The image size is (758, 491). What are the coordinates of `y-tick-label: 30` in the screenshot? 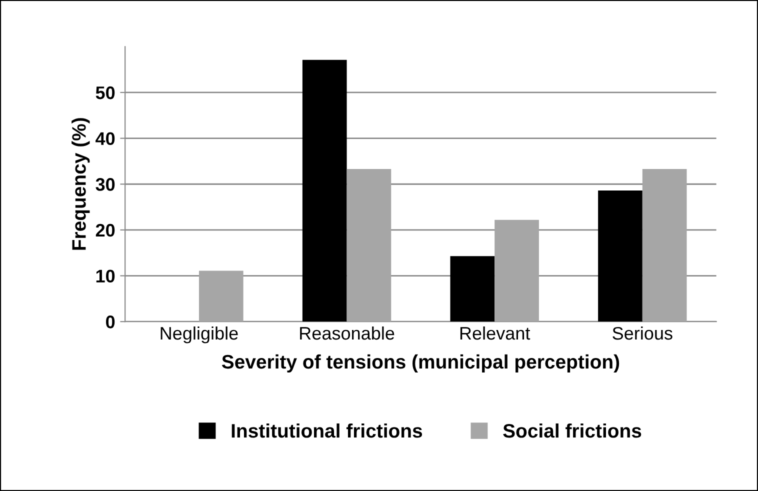 It's located at (105, 184).